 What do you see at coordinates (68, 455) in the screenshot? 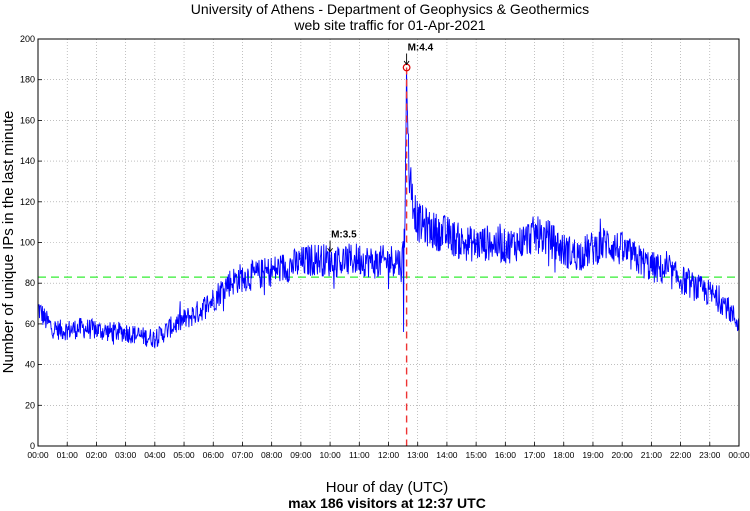
I see `x-tick-label: 01:00` at bounding box center [68, 455].